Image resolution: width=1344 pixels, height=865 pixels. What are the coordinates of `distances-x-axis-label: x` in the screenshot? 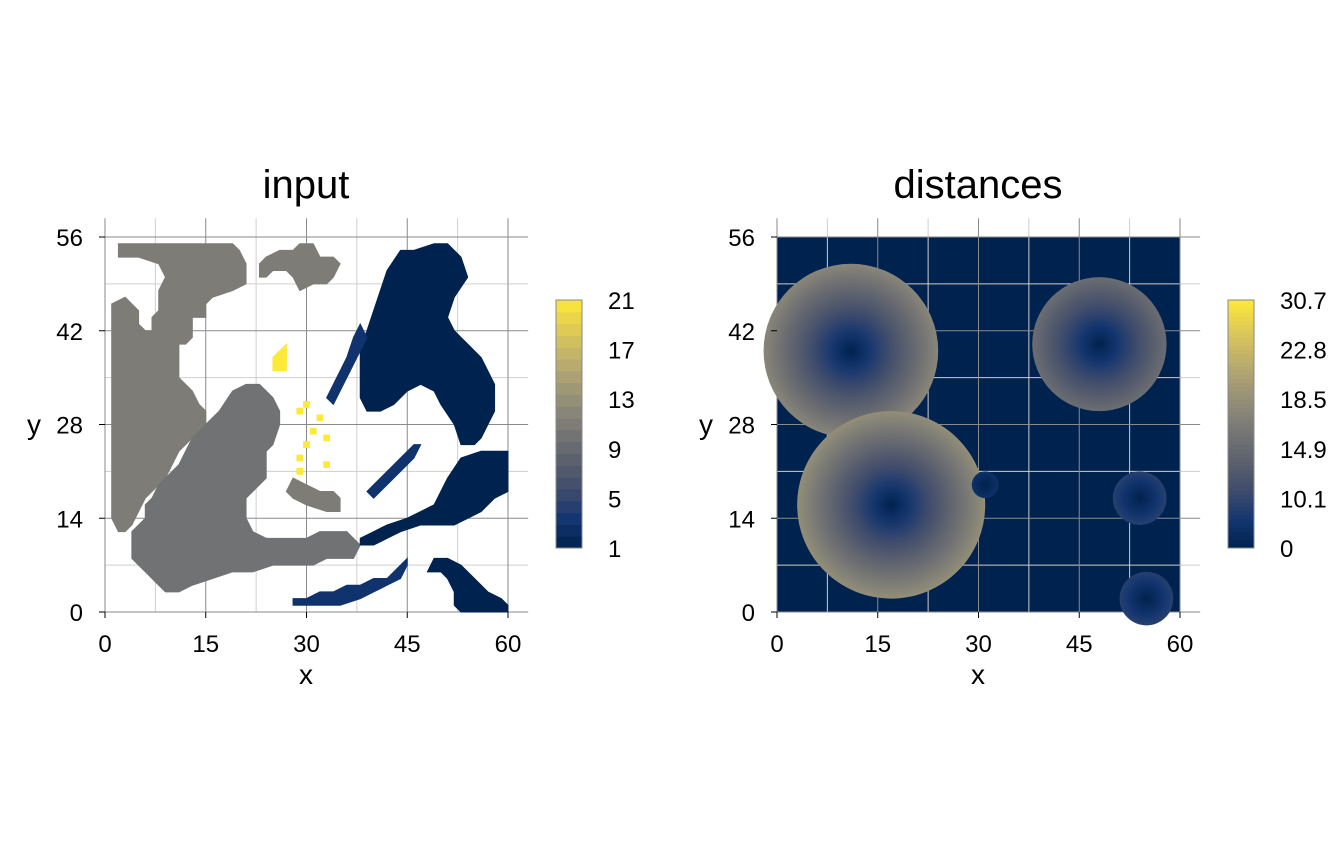 It's located at (978, 674).